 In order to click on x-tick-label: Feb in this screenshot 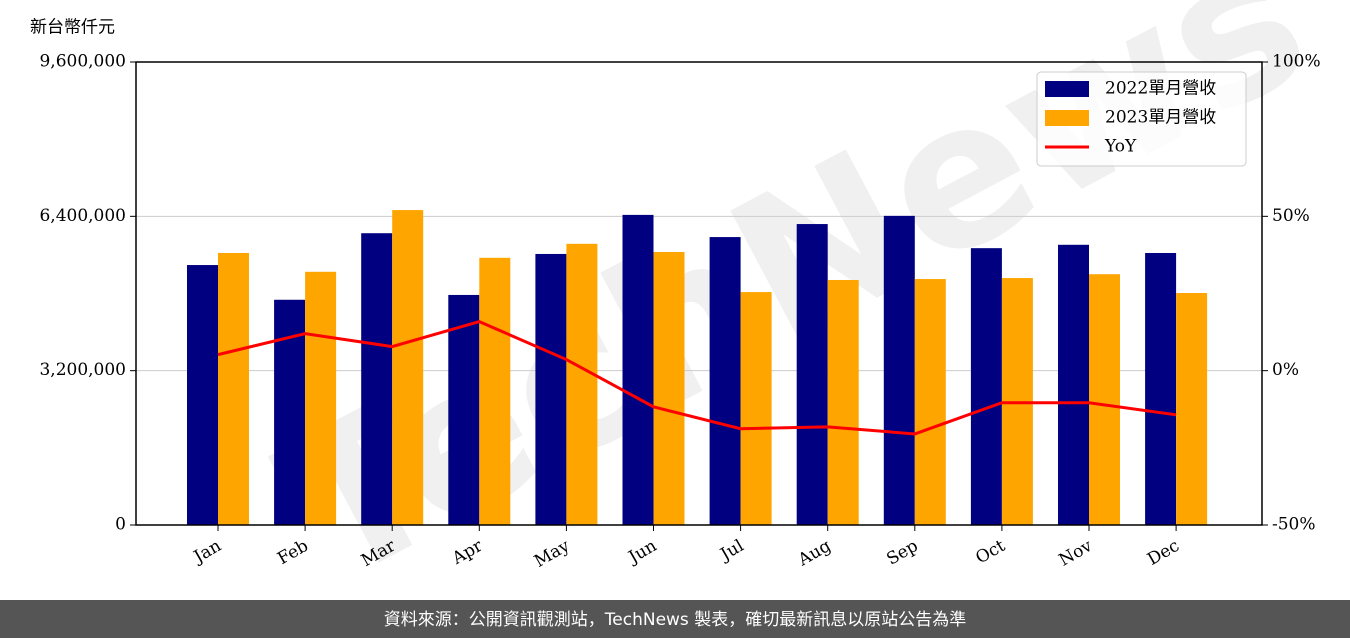, I will do `click(293, 552)`.